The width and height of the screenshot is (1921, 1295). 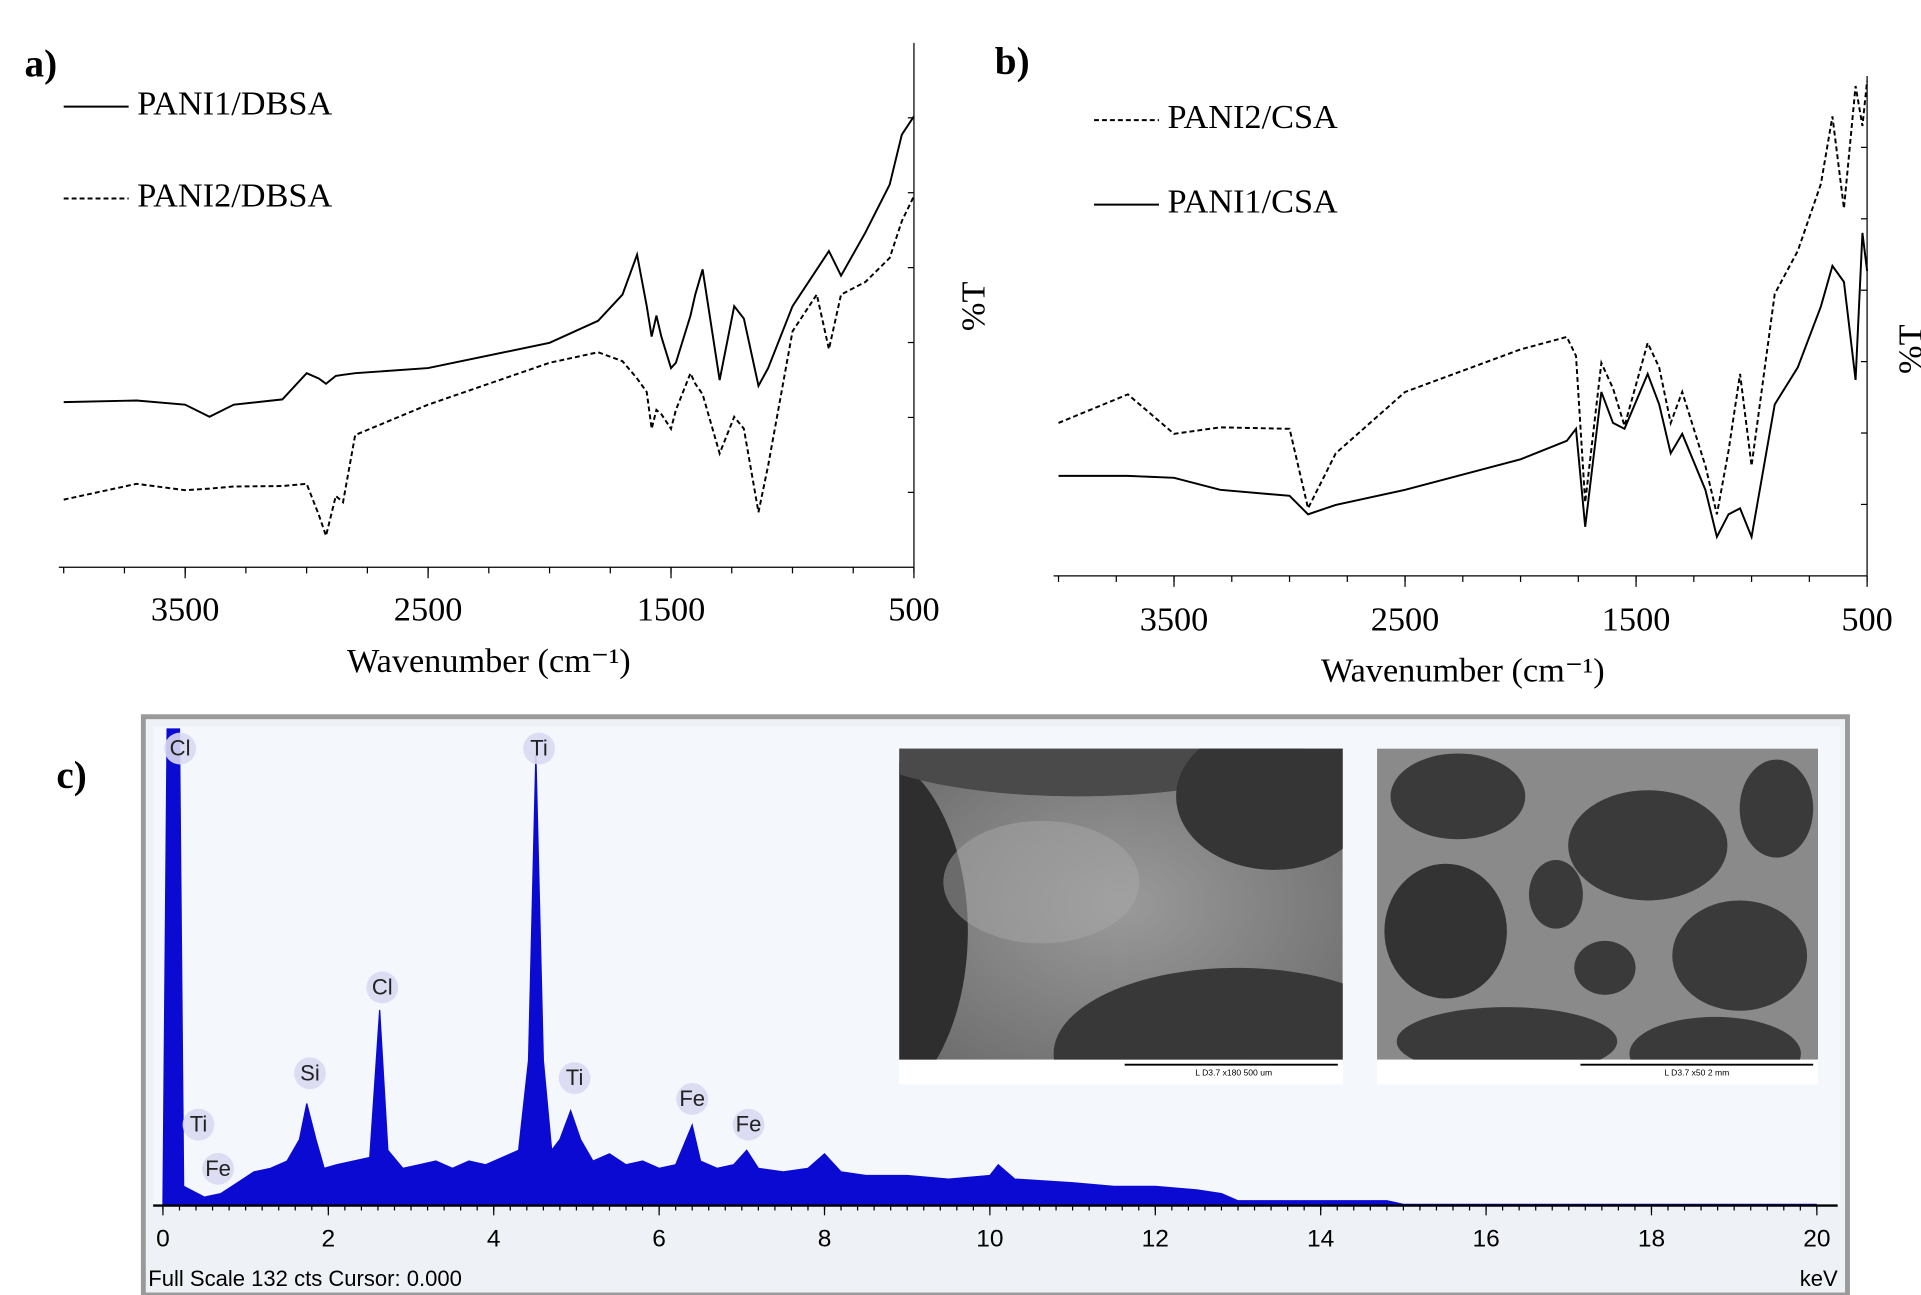 I want to click on x-tick-label: 8, so click(x=825, y=1238).